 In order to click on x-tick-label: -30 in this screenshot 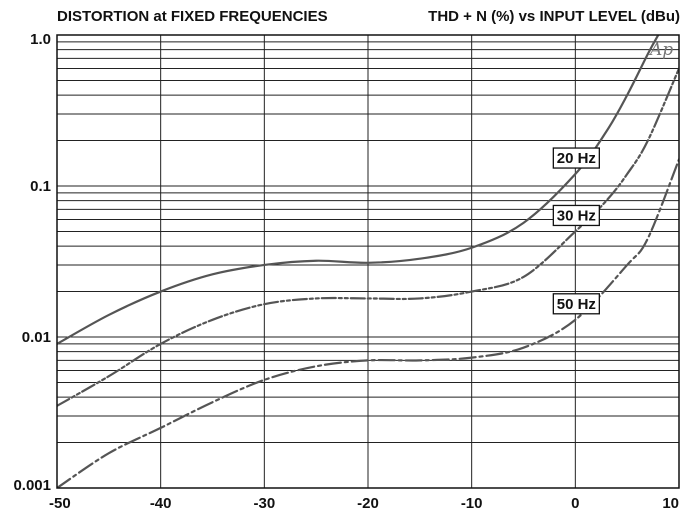, I will do `click(264, 503)`.